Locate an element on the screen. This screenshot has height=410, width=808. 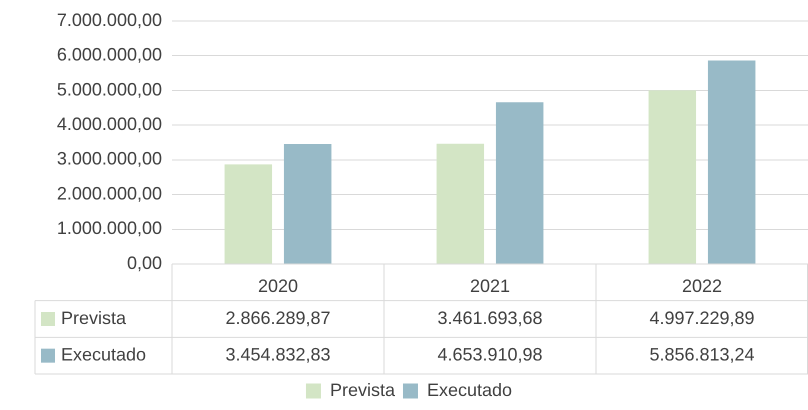
y-tick-label: 4.000.000,00 is located at coordinates (109, 124).